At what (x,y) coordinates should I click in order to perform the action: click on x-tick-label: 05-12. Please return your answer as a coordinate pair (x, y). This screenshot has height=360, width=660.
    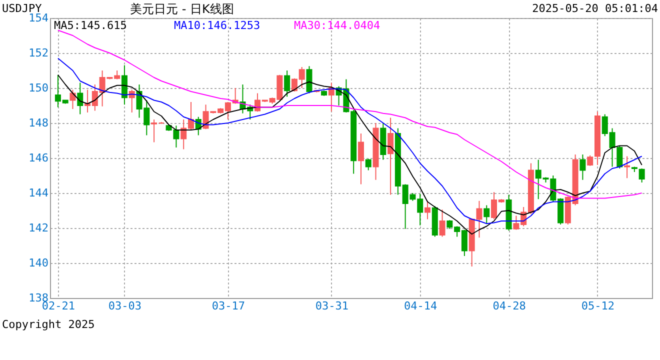
    Looking at the image, I should click on (598, 306).